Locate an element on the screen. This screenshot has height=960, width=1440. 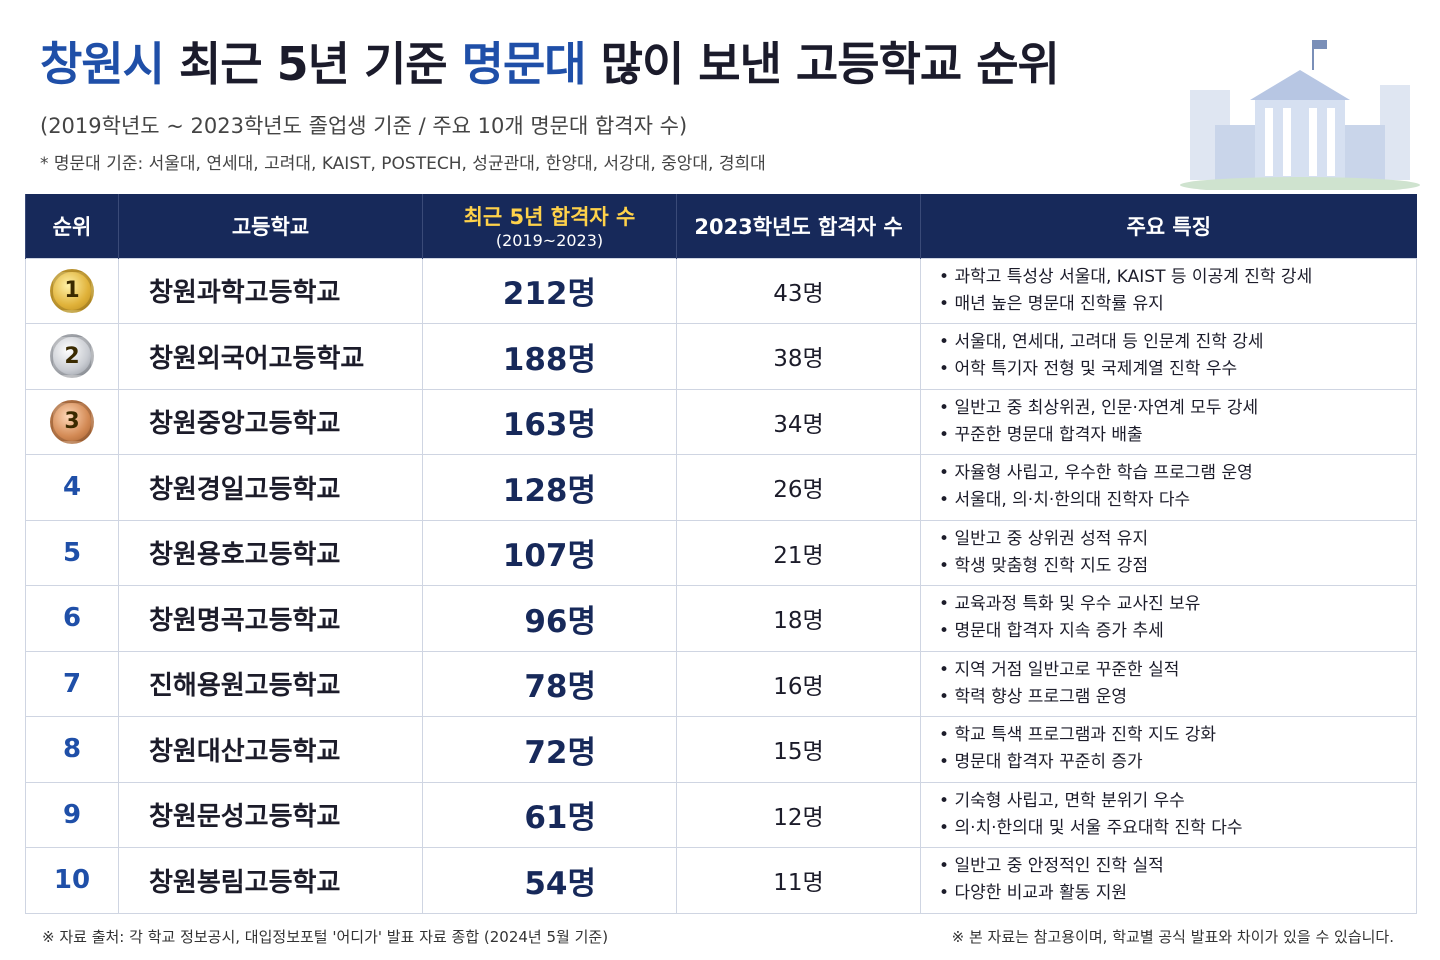
title-part: 명문대 is located at coordinates (524, 64).